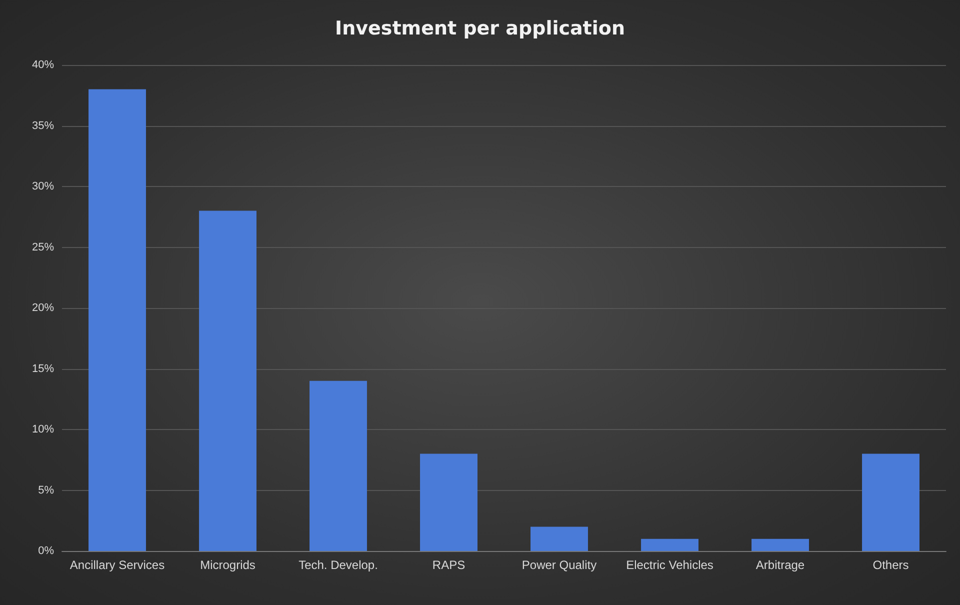  Describe the element at coordinates (43, 126) in the screenshot. I see `y-tick-label: 35%` at that location.